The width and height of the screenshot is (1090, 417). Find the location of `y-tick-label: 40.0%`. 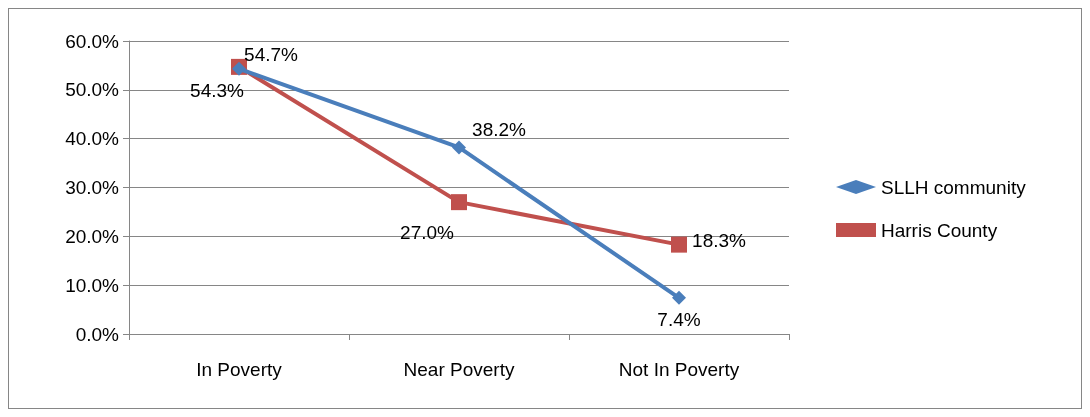

y-tick-label: 40.0% is located at coordinates (92, 139).